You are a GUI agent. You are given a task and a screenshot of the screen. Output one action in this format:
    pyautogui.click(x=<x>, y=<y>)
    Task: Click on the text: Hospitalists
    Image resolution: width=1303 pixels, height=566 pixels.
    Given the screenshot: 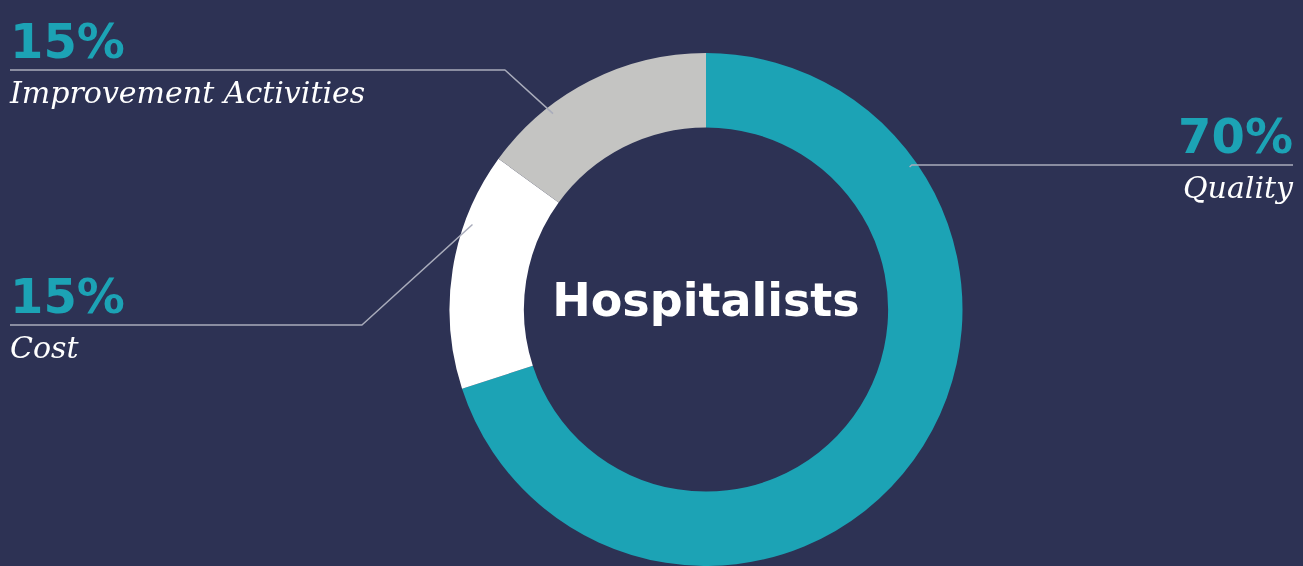 What is the action you would take?
    pyautogui.click(x=706, y=300)
    